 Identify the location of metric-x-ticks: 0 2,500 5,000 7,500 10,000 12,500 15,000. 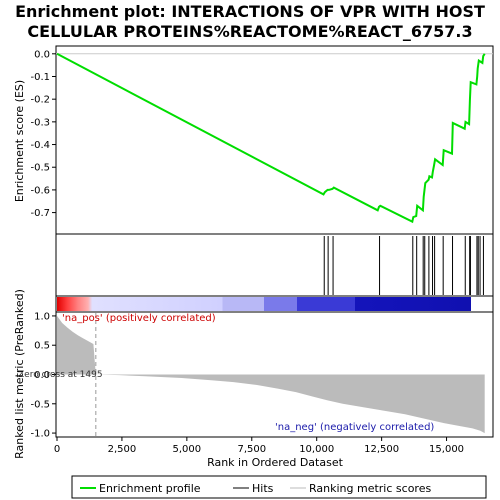
(259, 446).